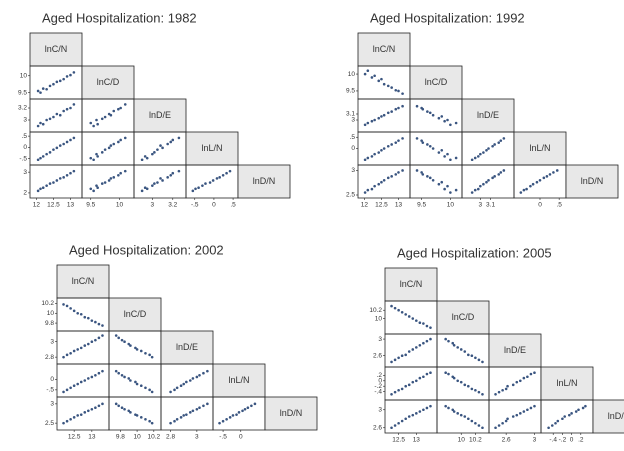  Describe the element at coordinates (92, 437) in the screenshot. I see `x-tick-label: 13` at that location.